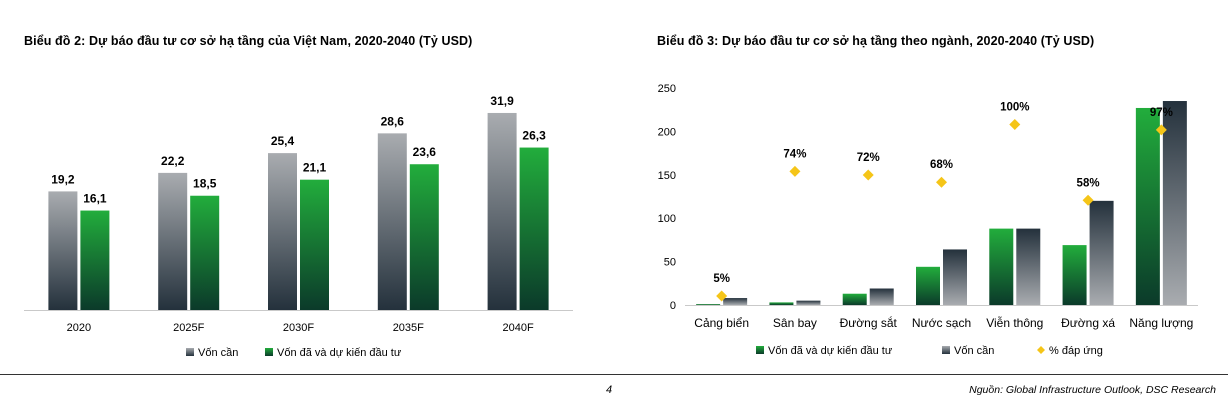  I want to click on y-tick-label: 0, so click(673, 306).